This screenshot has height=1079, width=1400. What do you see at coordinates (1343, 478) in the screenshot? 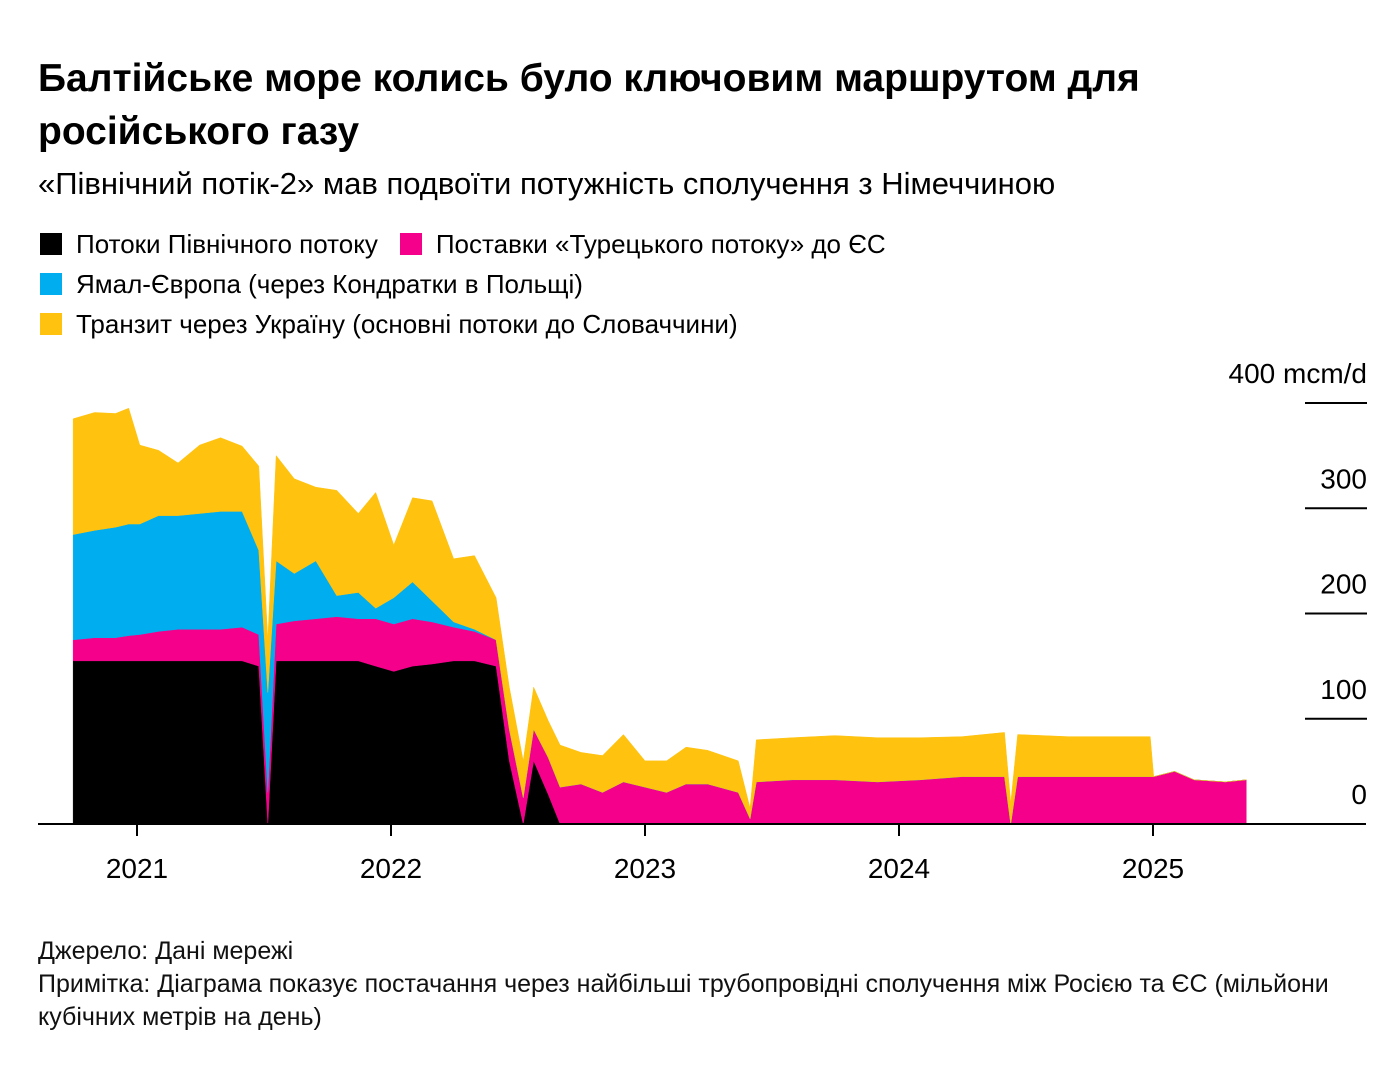
I see `y-tick-label: 300` at bounding box center [1343, 478].